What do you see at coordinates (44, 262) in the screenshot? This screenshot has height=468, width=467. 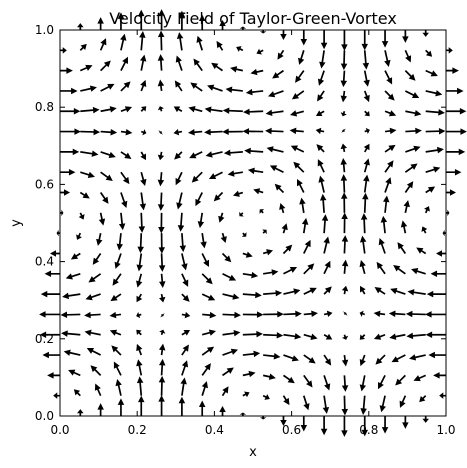 I see `y-tick-label-2: 0.4` at bounding box center [44, 262].